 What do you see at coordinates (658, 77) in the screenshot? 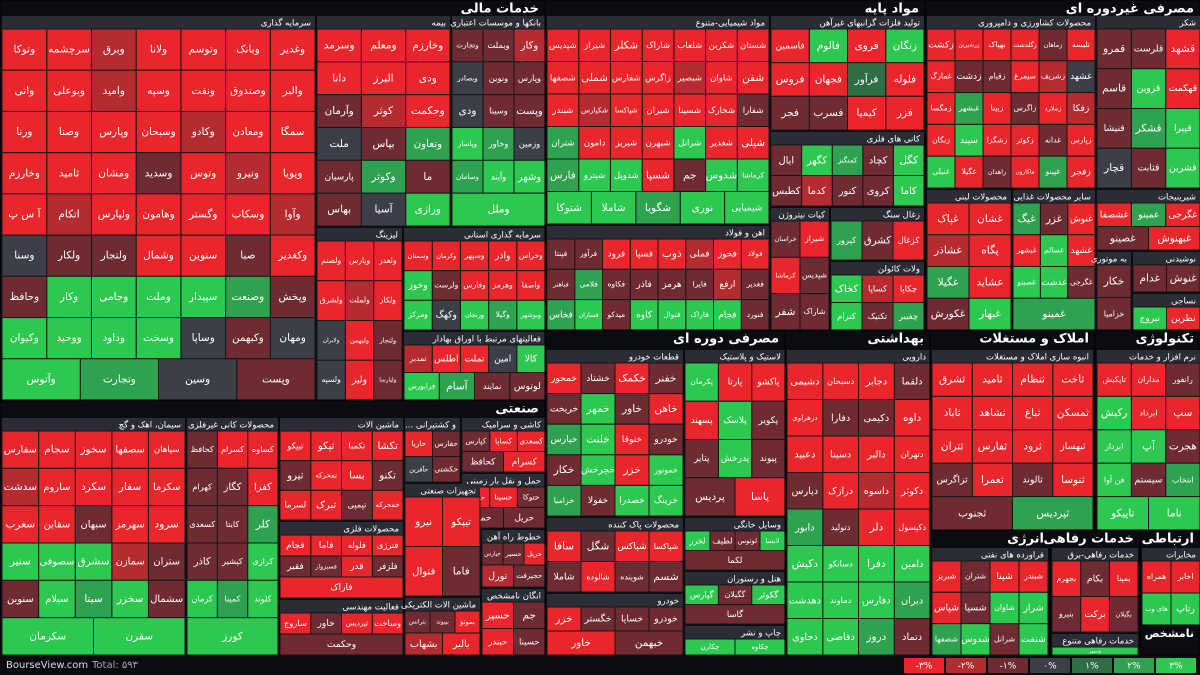
I see `stock-name: زاگرس` at bounding box center [658, 77].